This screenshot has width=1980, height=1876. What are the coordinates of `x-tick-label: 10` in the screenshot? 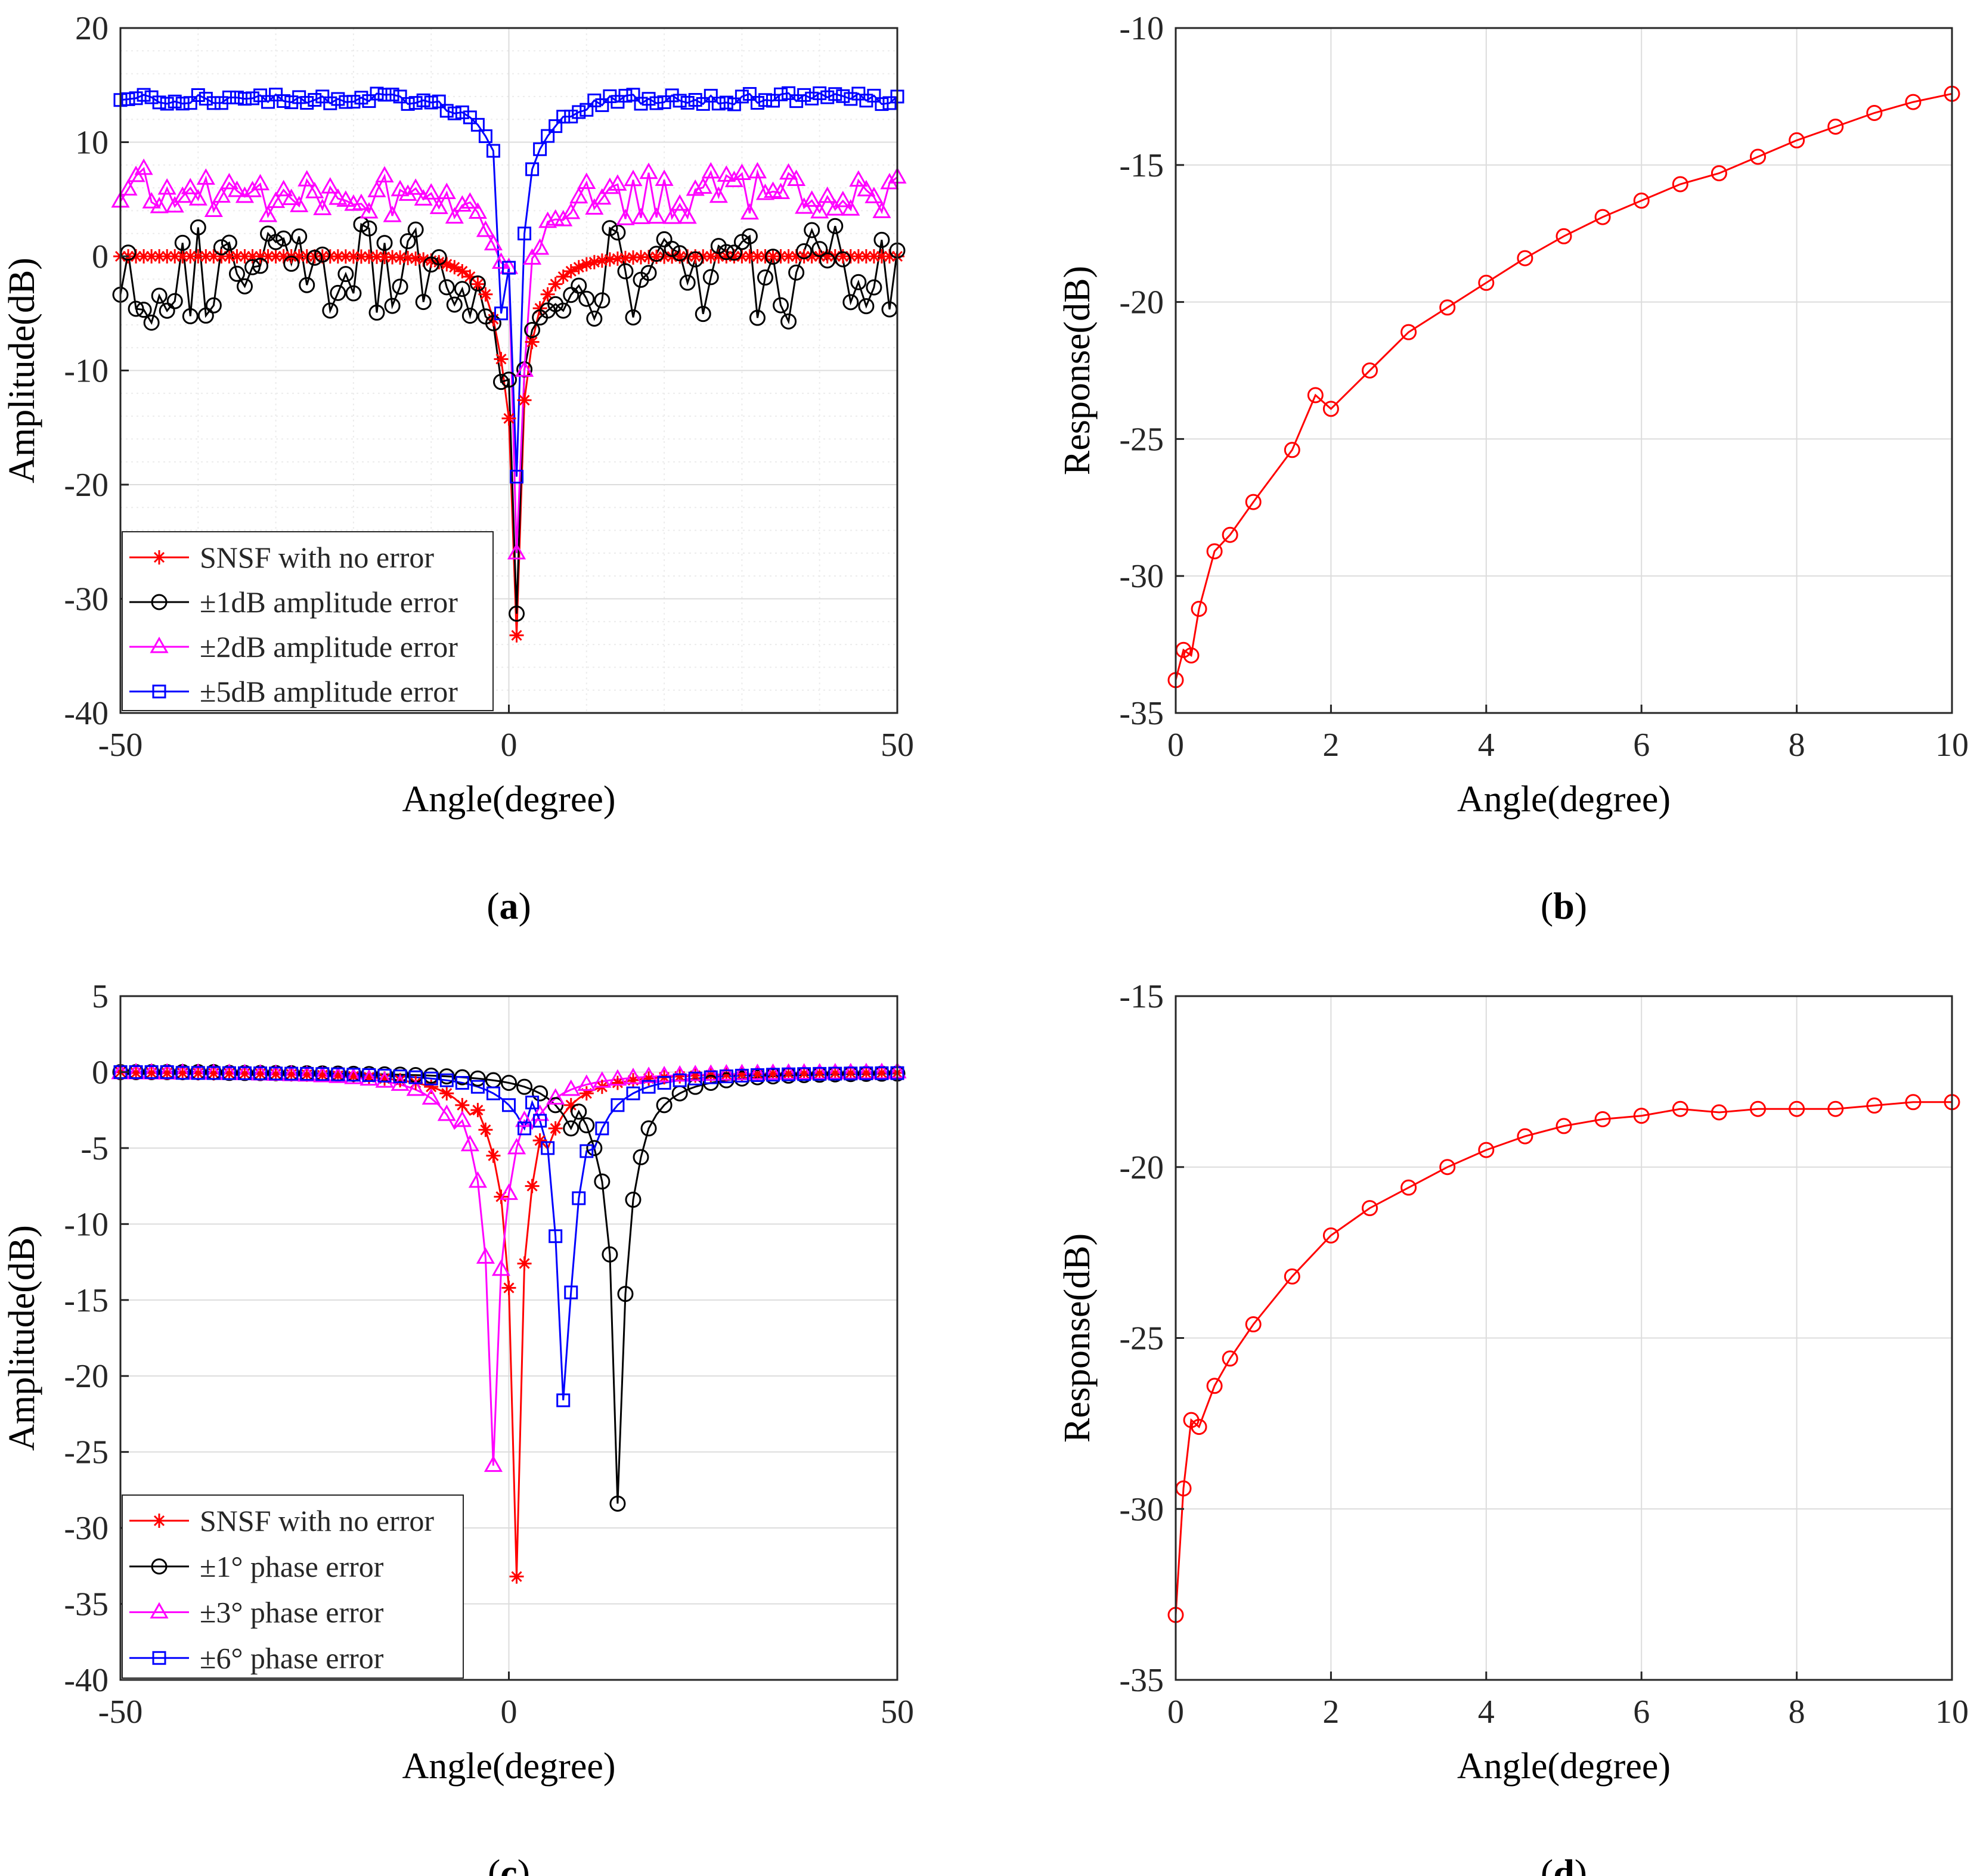 It's located at (1952, 1712).